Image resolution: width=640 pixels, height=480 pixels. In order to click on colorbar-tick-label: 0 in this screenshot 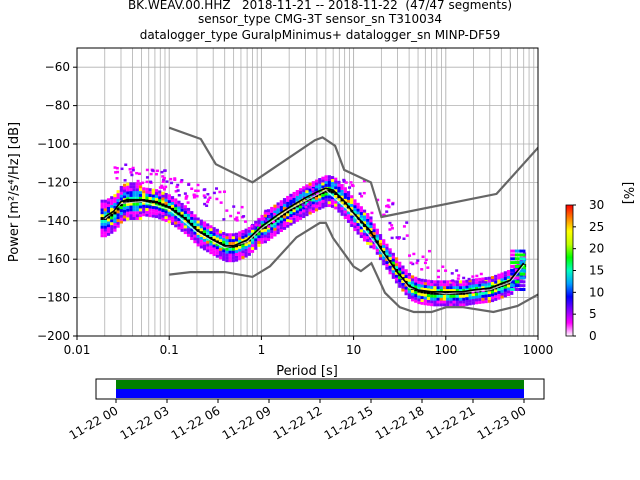, I will do `click(593, 336)`.